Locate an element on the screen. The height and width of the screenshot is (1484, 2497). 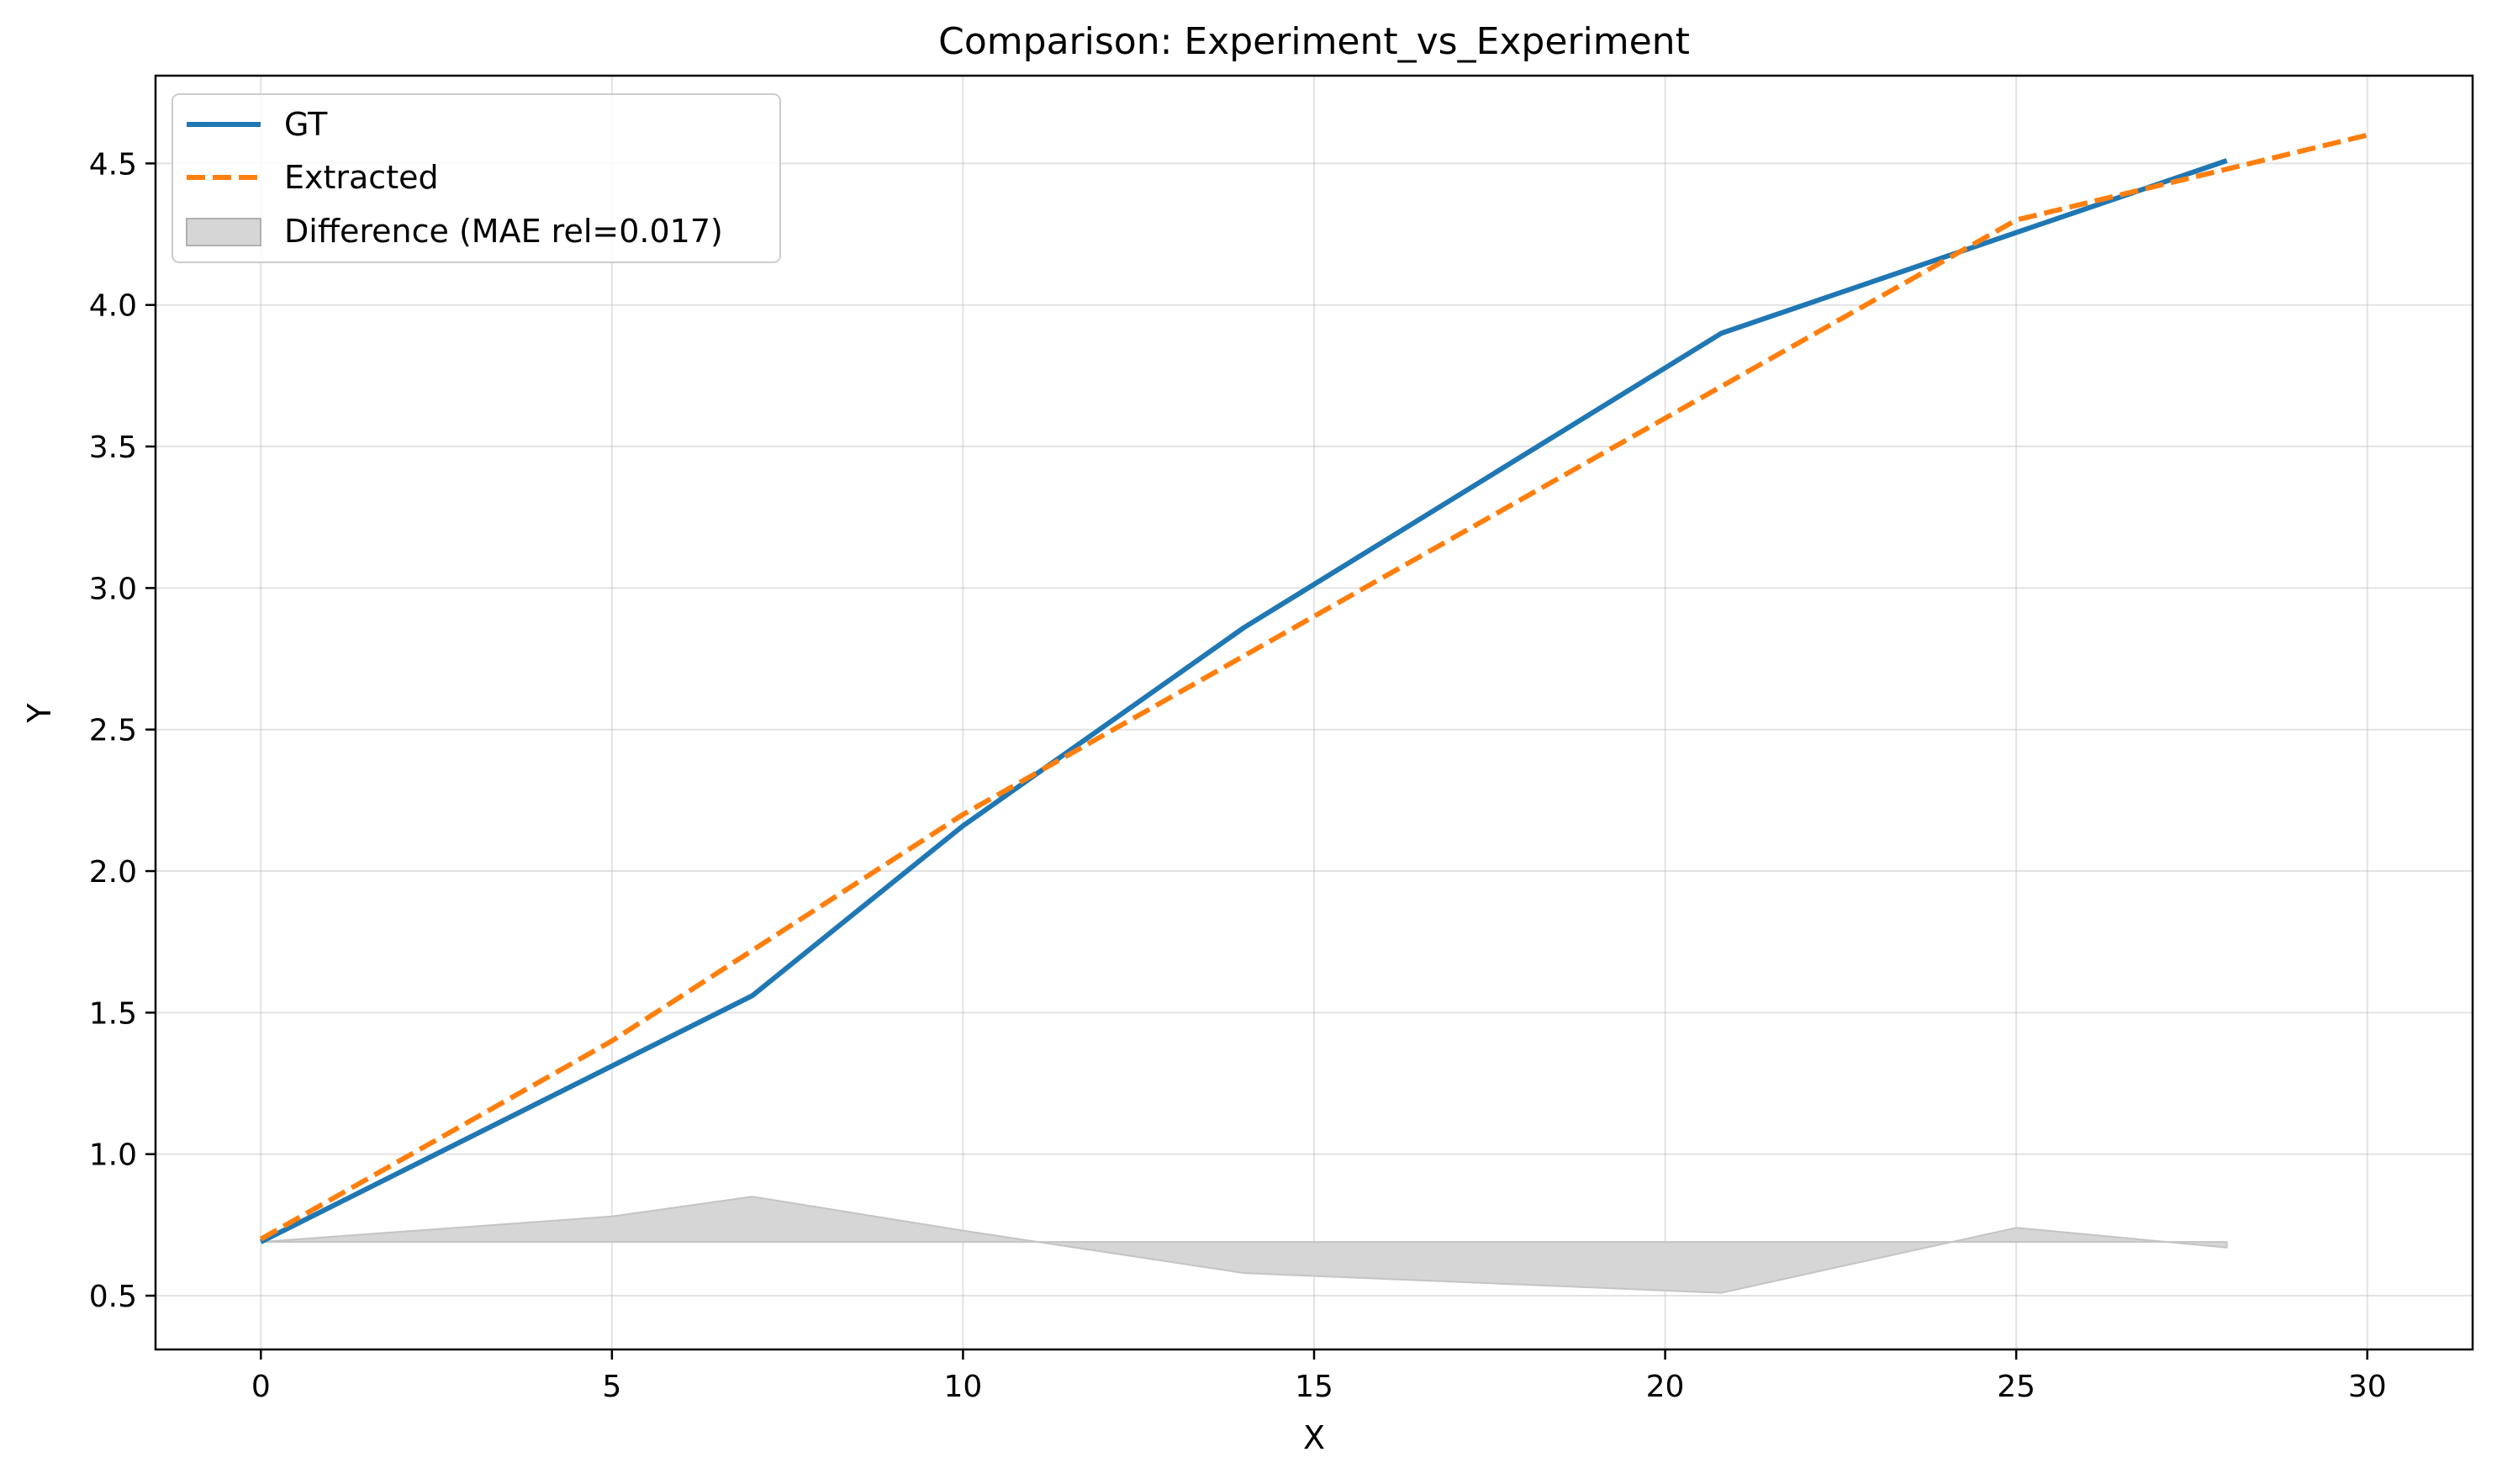
y-tick-label-2: 1.5 is located at coordinates (113, 1013).